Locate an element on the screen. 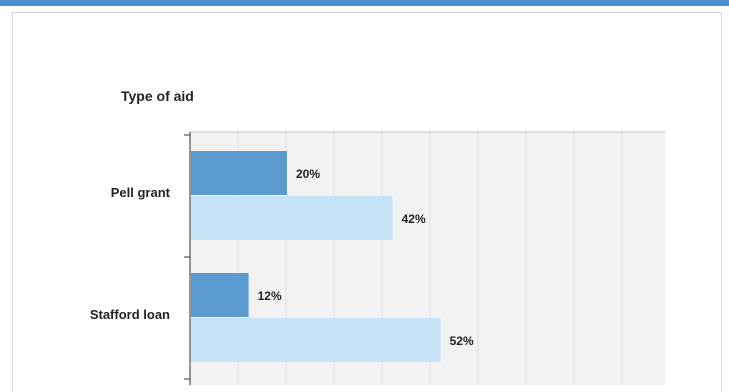 The width and height of the screenshot is (729, 392). category-label: Pell grant is located at coordinates (141, 192).